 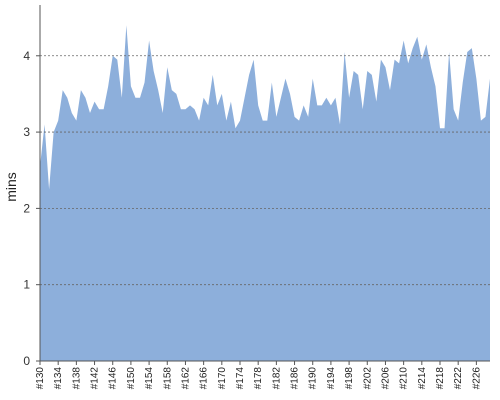 What do you see at coordinates (26, 361) in the screenshot?
I see `y-tick-label: 0` at bounding box center [26, 361].